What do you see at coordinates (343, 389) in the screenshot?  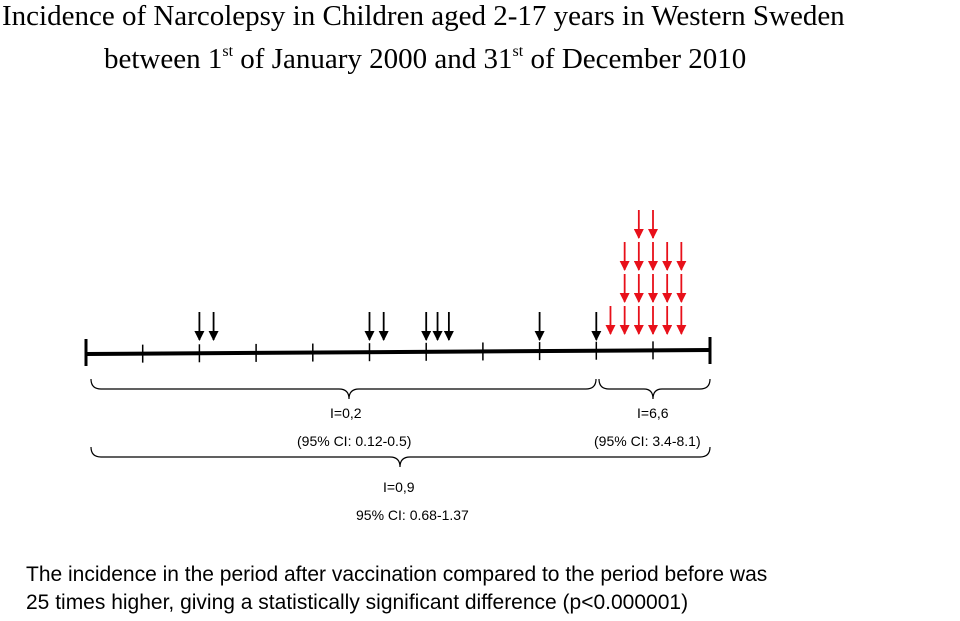 I see `brace-before-vaccination` at bounding box center [343, 389].